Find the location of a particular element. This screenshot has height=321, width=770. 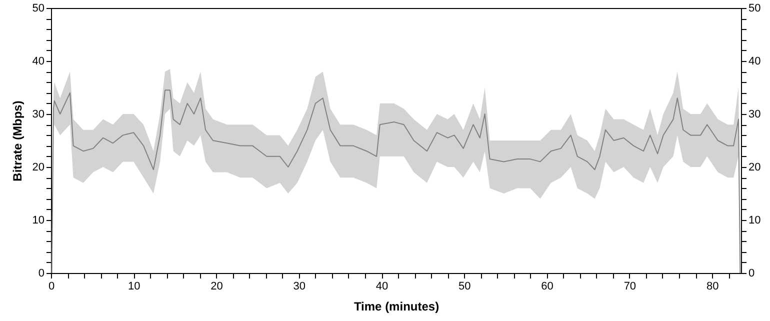

x-tick-label: 60 is located at coordinates (547, 286).